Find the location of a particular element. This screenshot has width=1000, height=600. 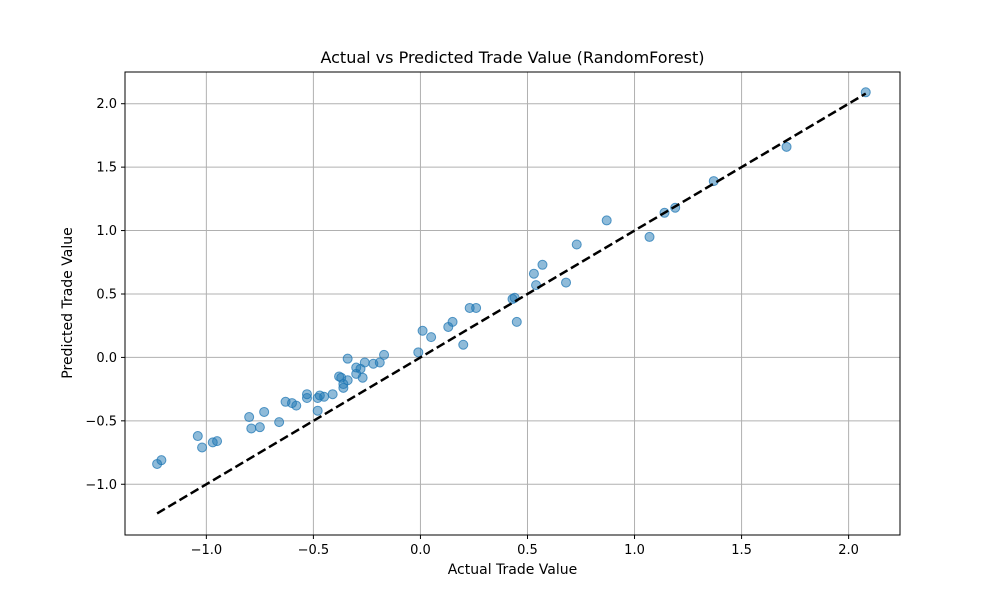

x-tick-label: 0.5 is located at coordinates (527, 550).